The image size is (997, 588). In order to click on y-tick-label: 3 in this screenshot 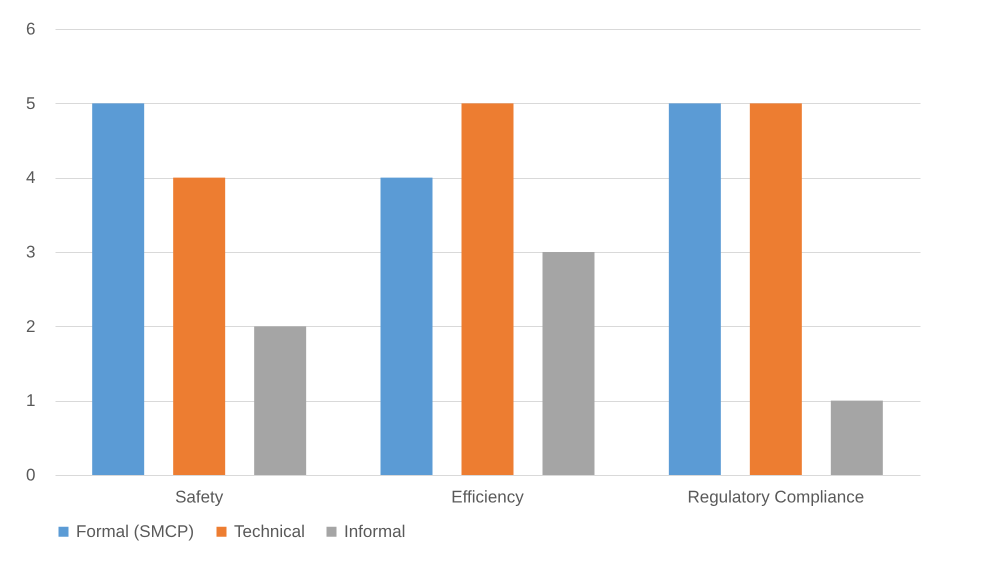, I will do `click(31, 252)`.